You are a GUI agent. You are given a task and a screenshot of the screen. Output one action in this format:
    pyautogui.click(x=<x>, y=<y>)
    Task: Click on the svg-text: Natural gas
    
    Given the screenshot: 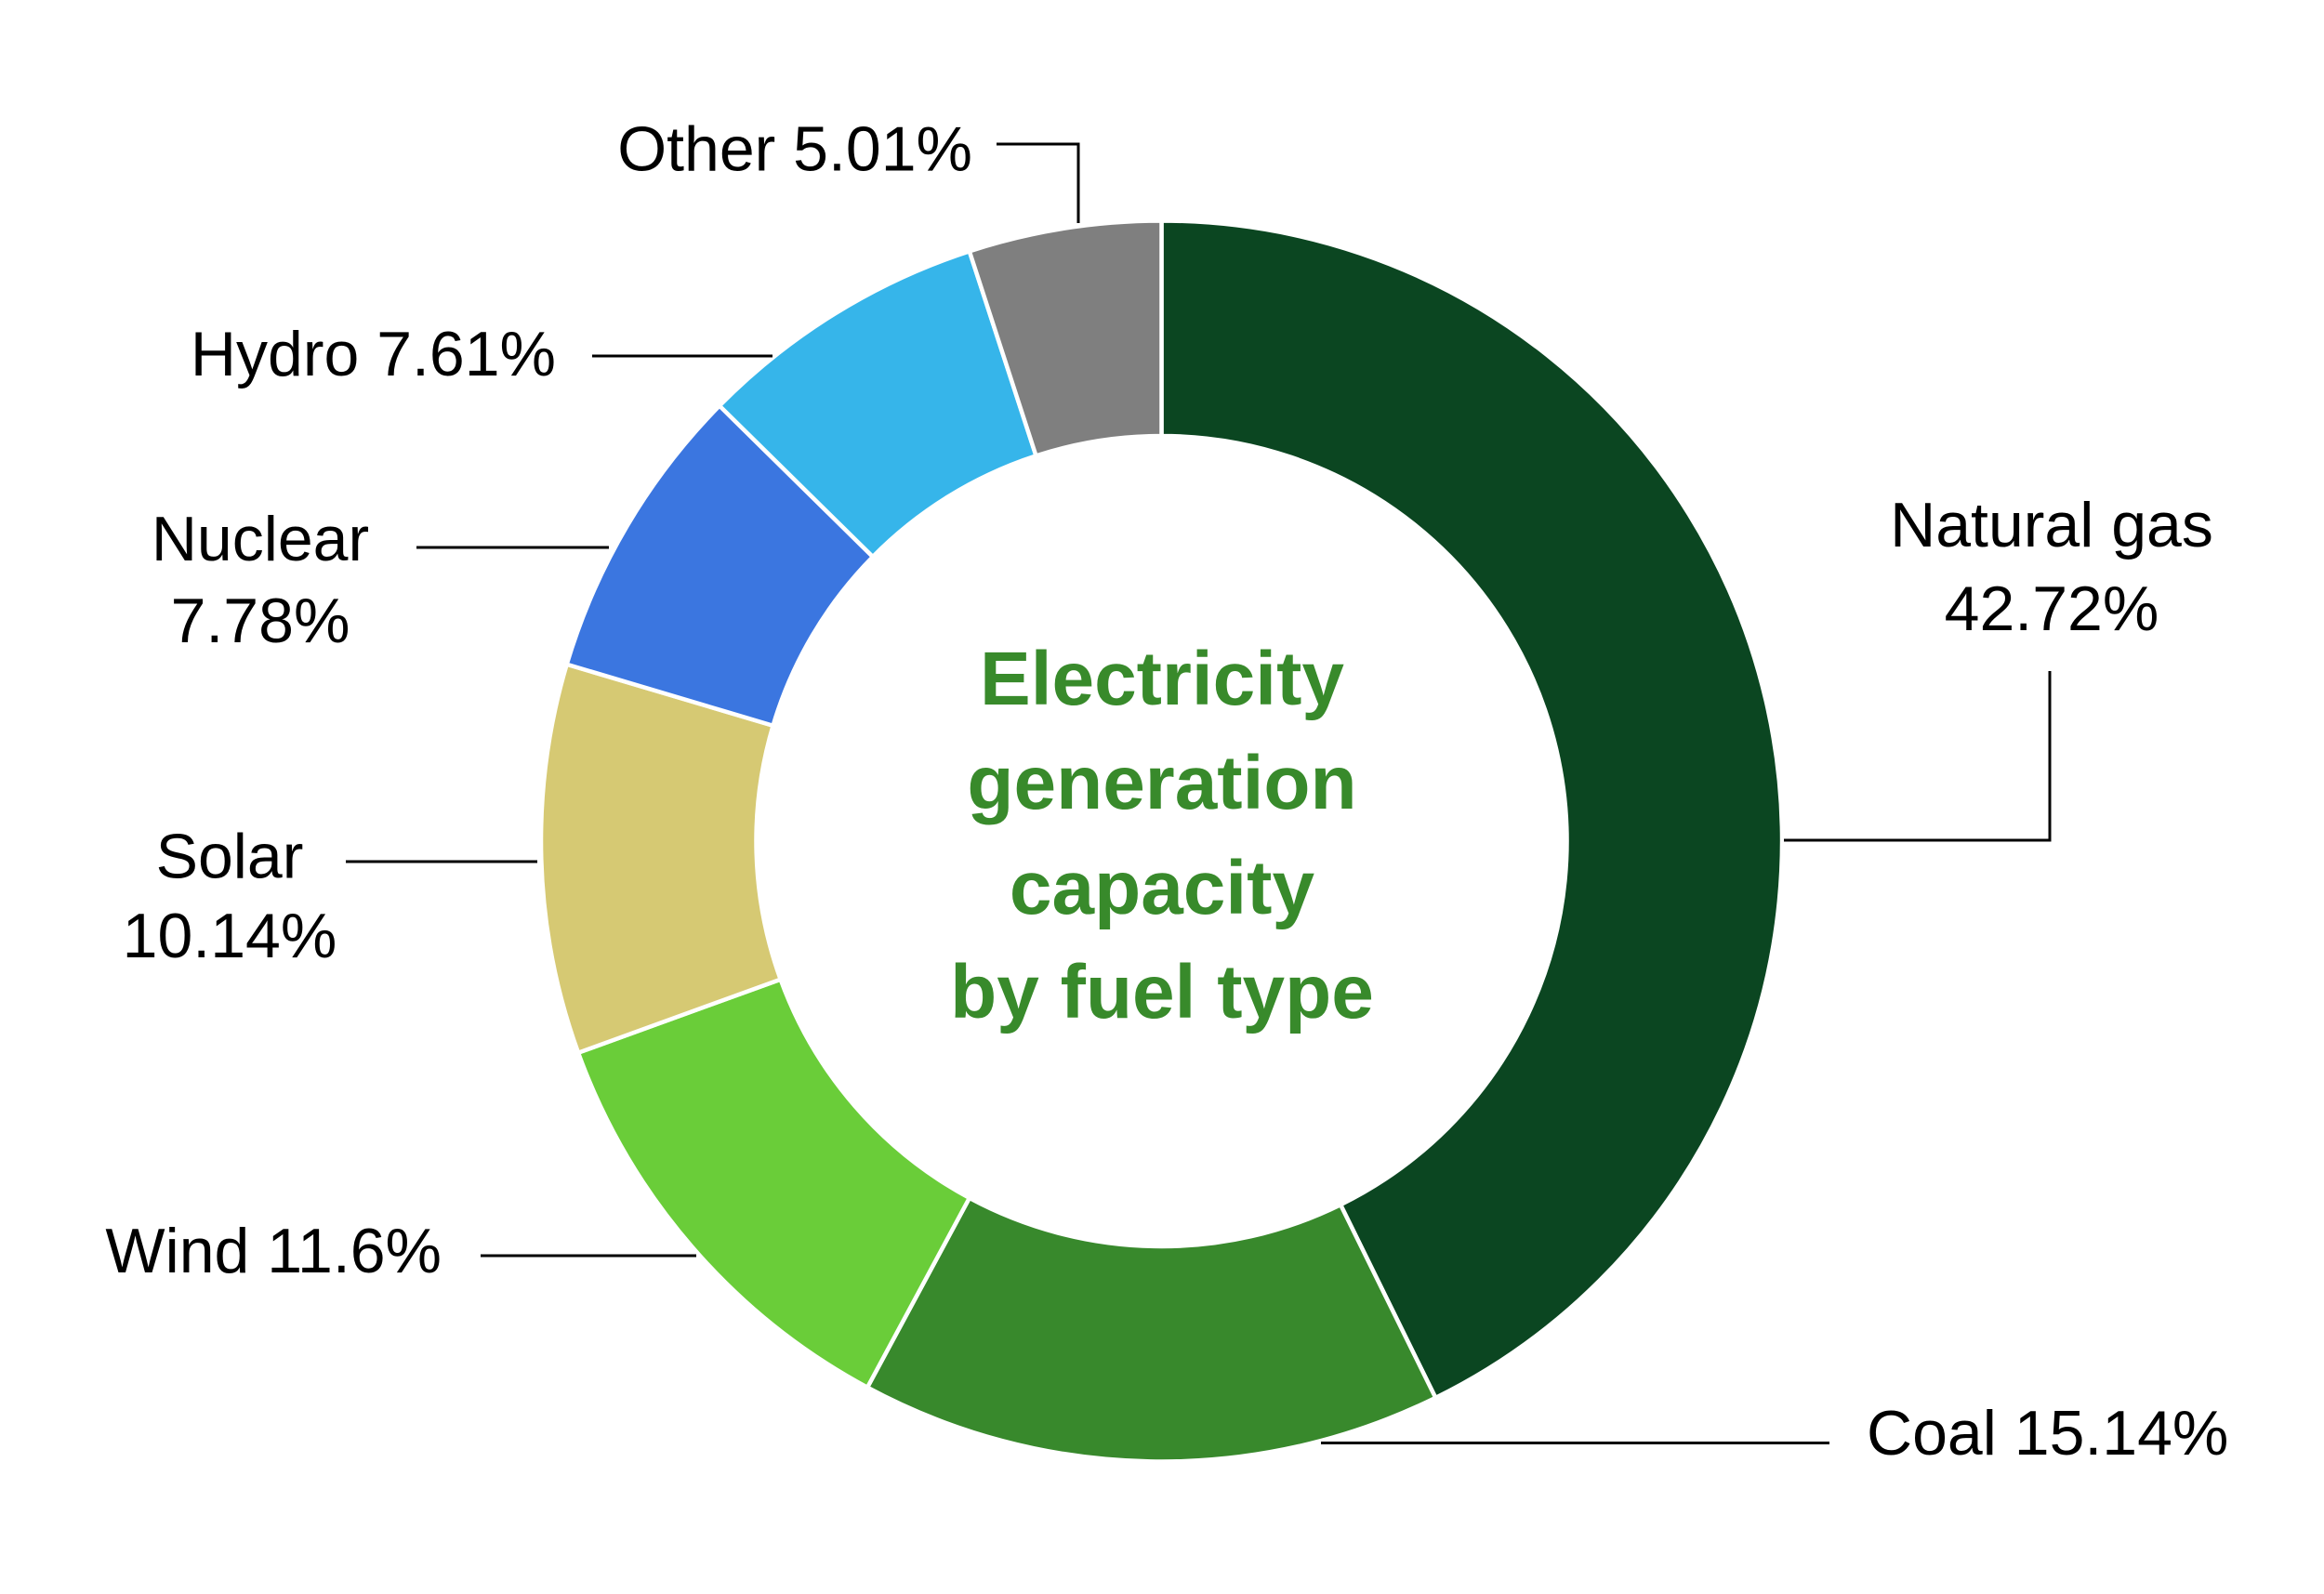 What is the action you would take?
    pyautogui.click(x=2051, y=525)
    